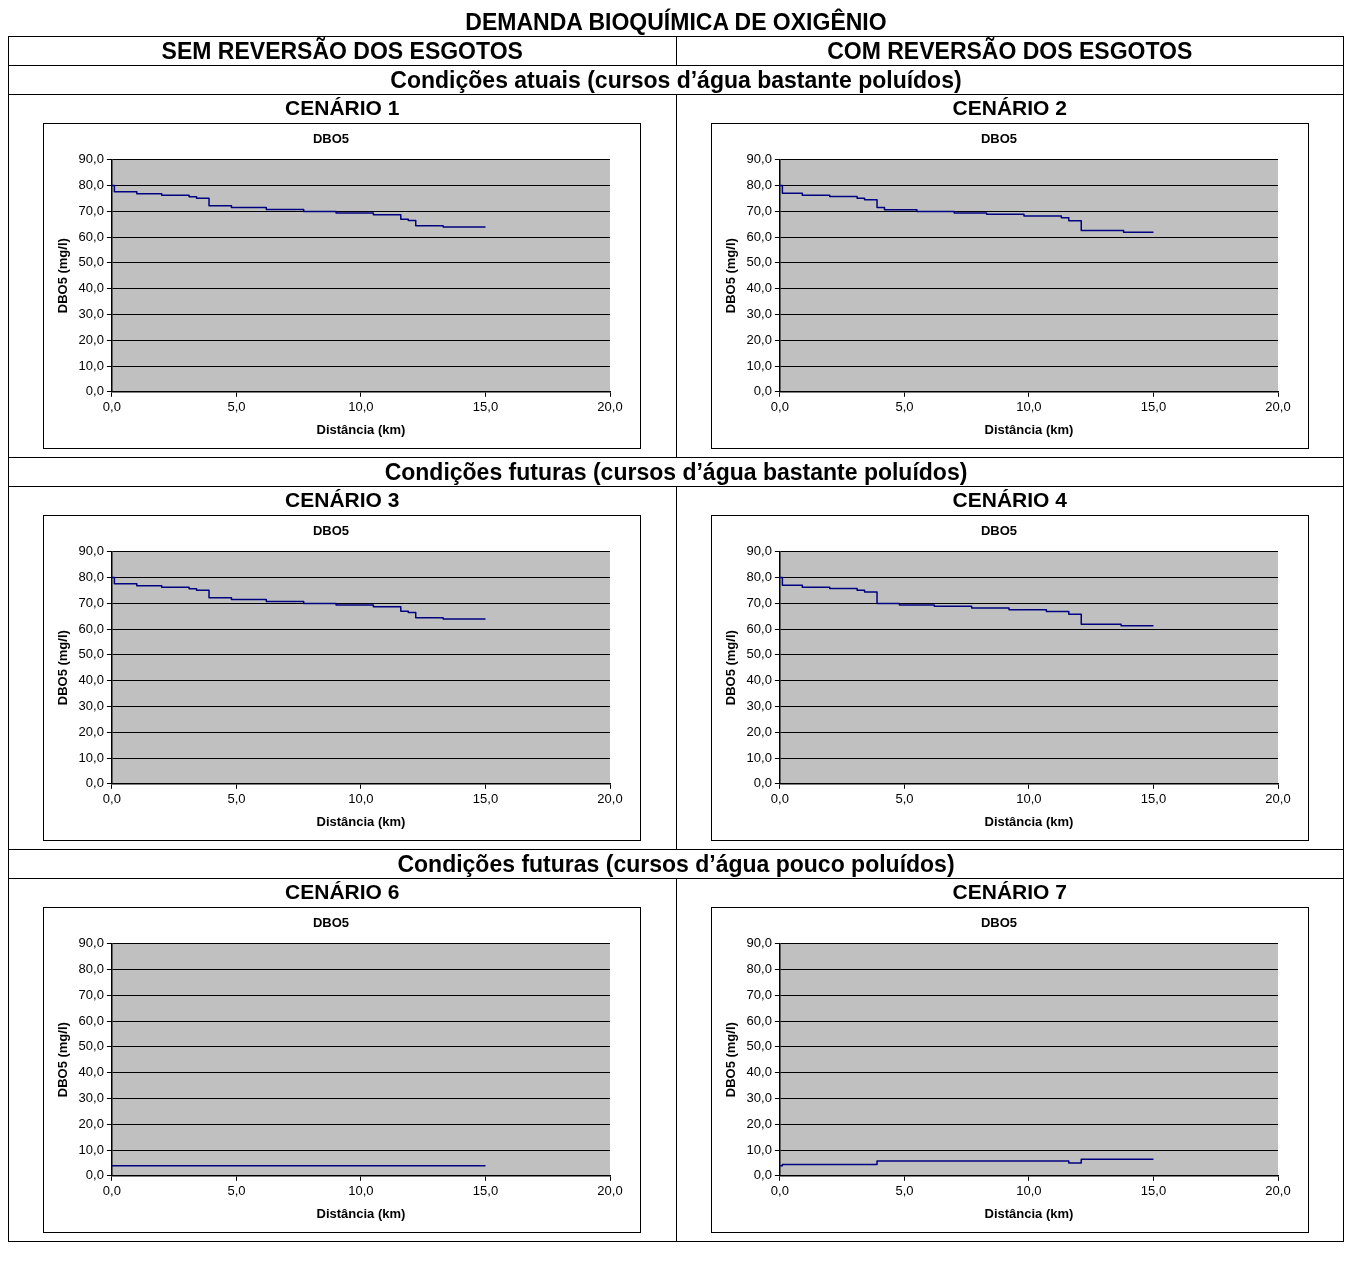  What do you see at coordinates (1009, 500) in the screenshot?
I see `chart-title: CENÁRIO 4` at bounding box center [1009, 500].